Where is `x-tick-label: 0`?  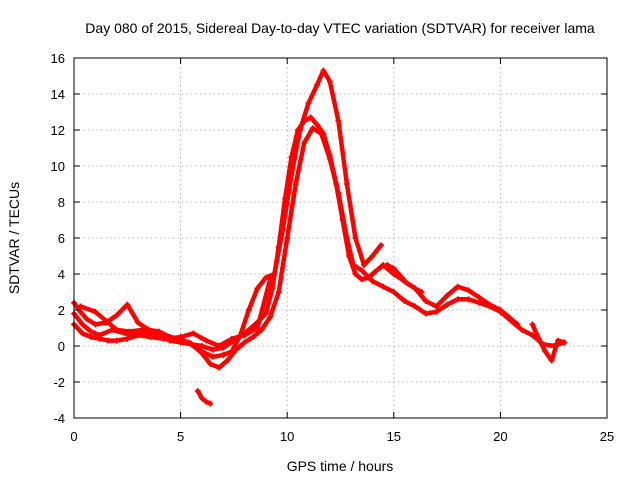
x-tick-label: 0 is located at coordinates (73, 436).